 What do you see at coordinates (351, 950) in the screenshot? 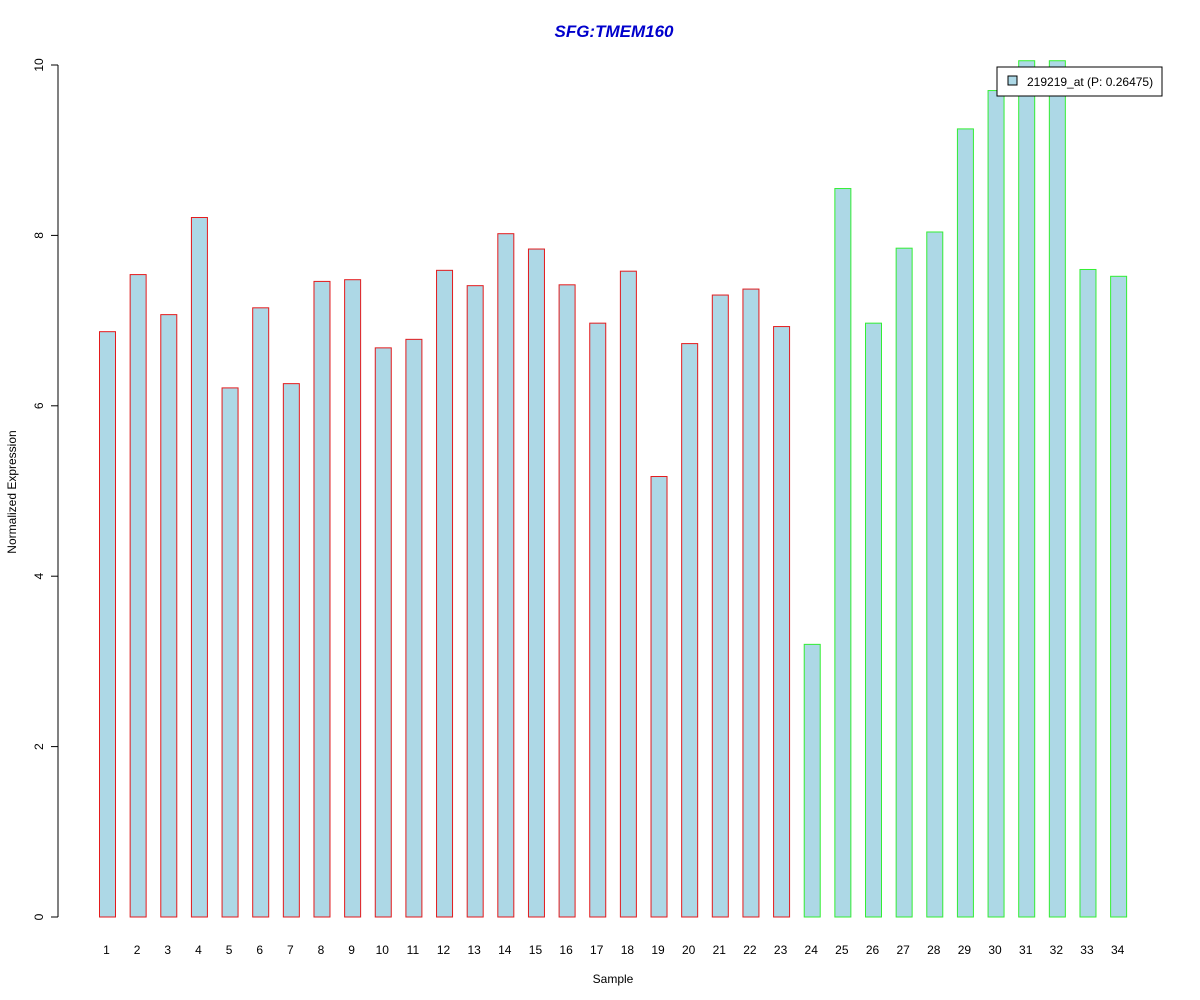
I see `x-tick-label: 9` at bounding box center [351, 950].